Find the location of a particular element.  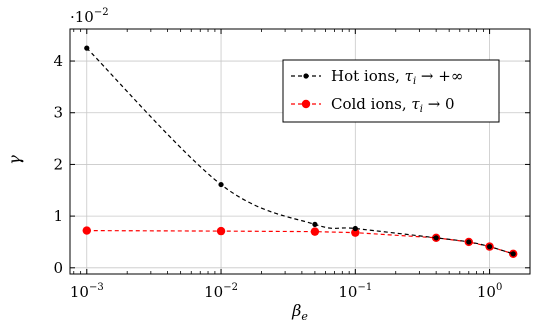

y-multiplier-base: ·10 is located at coordinates (82, 17).